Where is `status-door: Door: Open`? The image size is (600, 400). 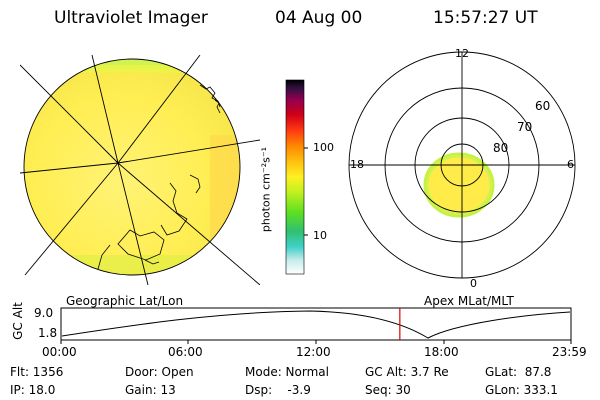
status-door: Door: Open is located at coordinates (159, 372).